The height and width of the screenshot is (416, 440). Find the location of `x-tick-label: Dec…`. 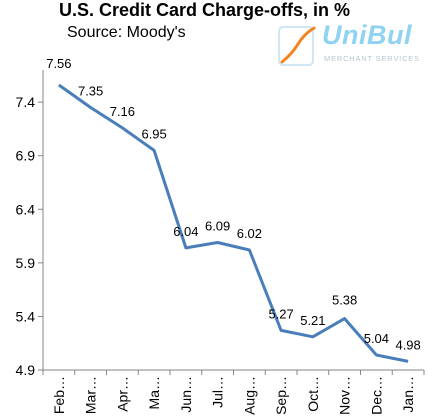

x-tick-label: Dec… is located at coordinates (376, 395).